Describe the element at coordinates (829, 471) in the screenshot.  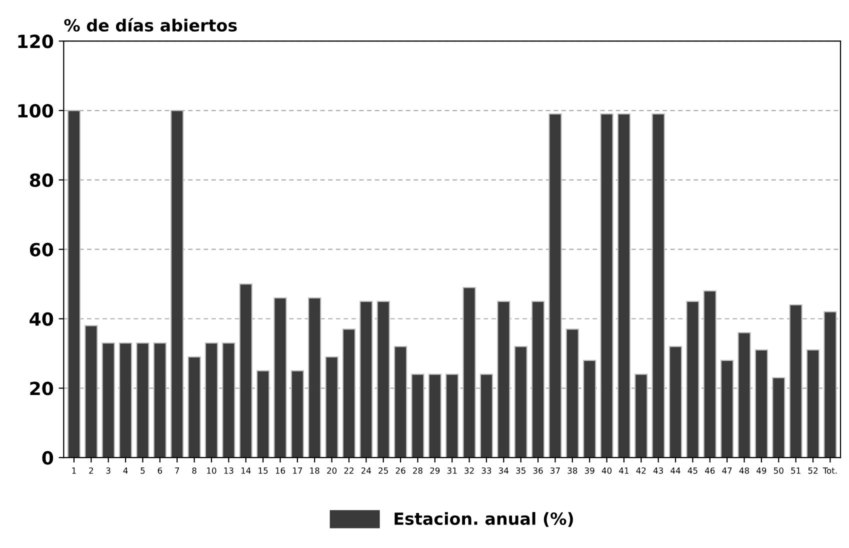
I see `x-tick-label: Tot.` at that location.